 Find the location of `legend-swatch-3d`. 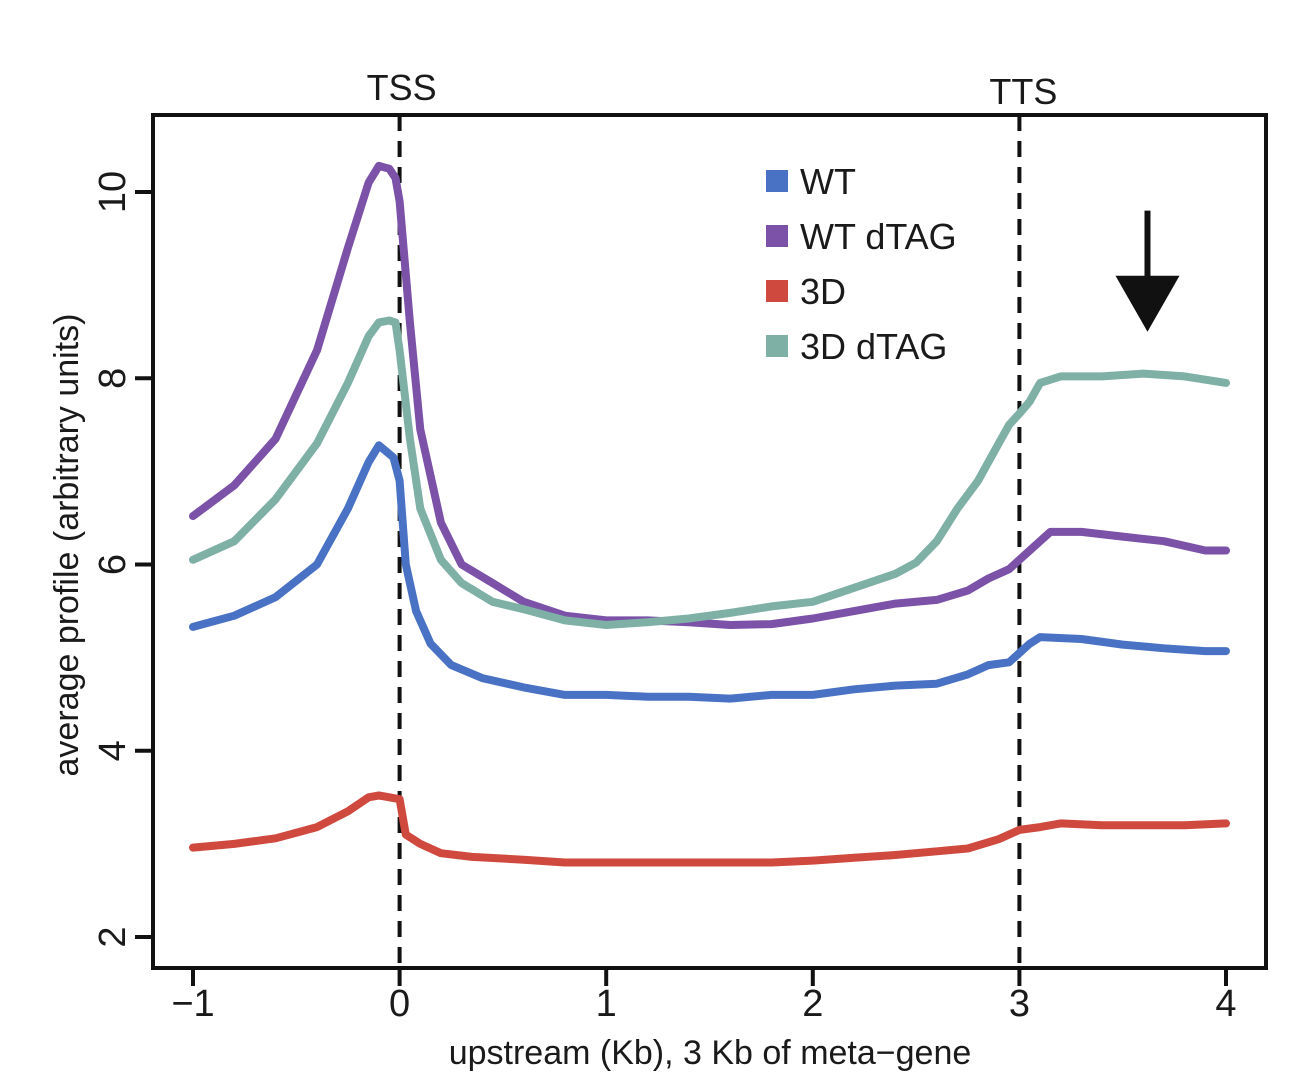

legend-swatch-3d is located at coordinates (777, 291).